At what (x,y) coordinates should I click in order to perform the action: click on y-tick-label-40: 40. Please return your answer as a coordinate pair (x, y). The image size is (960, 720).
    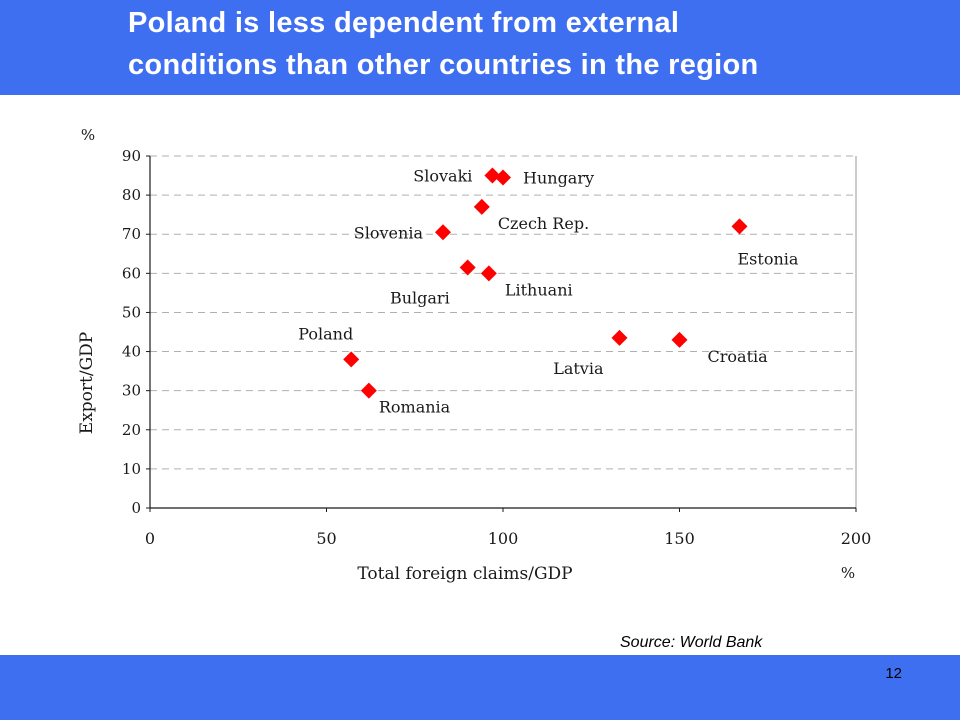
    Looking at the image, I should click on (131, 352).